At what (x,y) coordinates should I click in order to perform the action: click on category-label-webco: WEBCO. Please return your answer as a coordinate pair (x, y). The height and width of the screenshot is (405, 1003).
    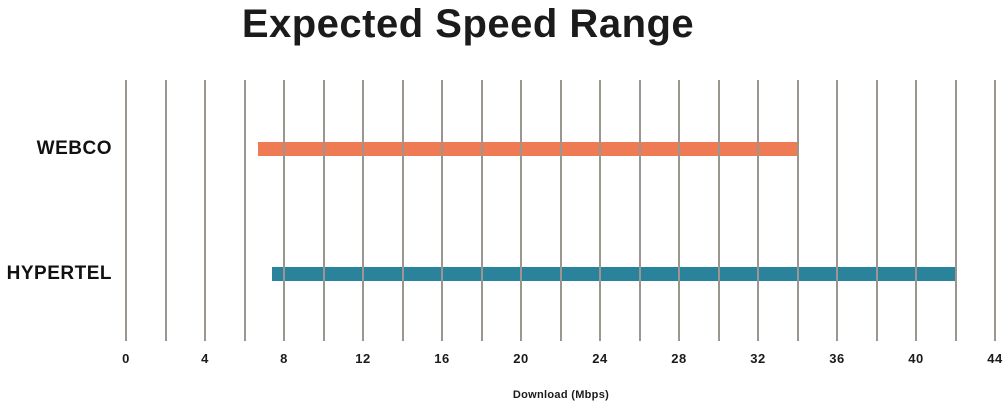
    Looking at the image, I should click on (74, 148).